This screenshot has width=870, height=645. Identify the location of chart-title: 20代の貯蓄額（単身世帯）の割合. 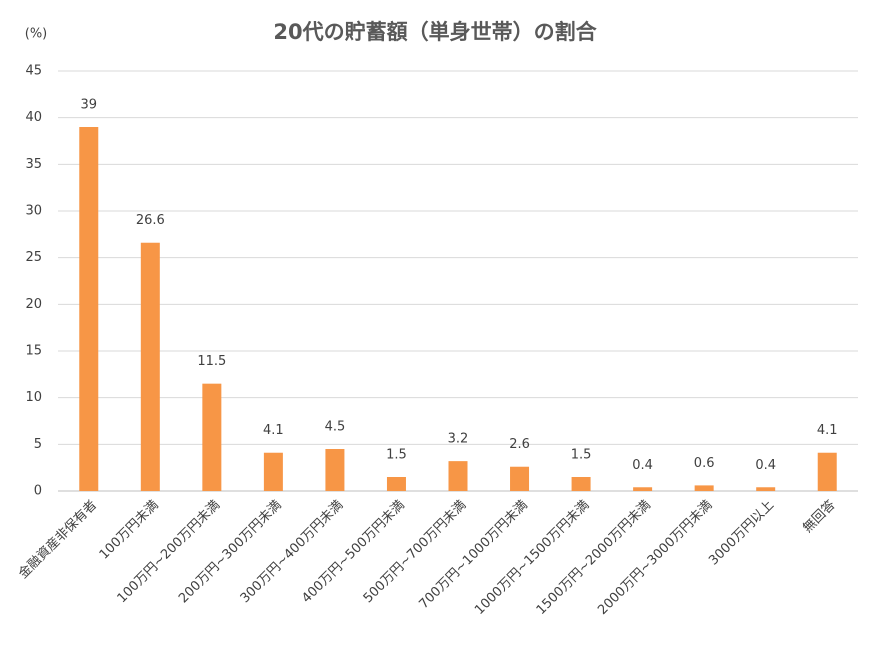
(435, 32).